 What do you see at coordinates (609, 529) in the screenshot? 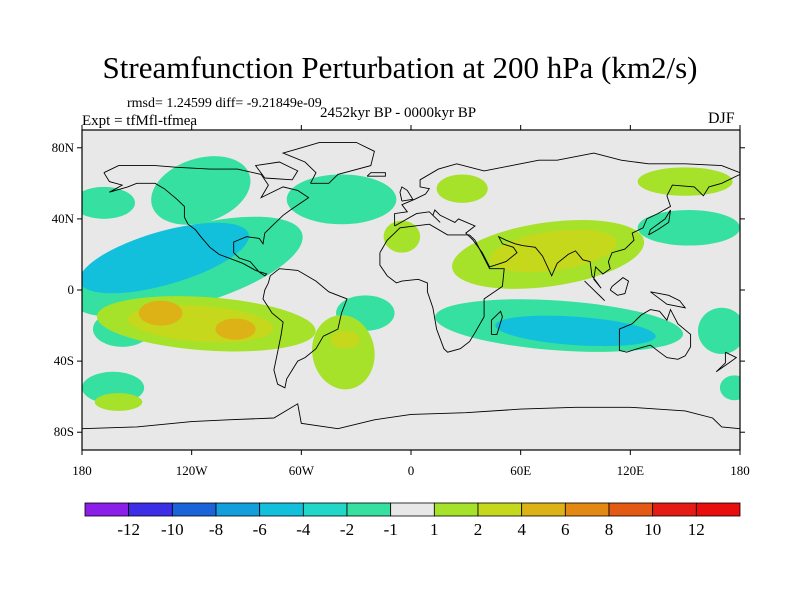
I see `colorbar-label-8: 8` at bounding box center [609, 529].